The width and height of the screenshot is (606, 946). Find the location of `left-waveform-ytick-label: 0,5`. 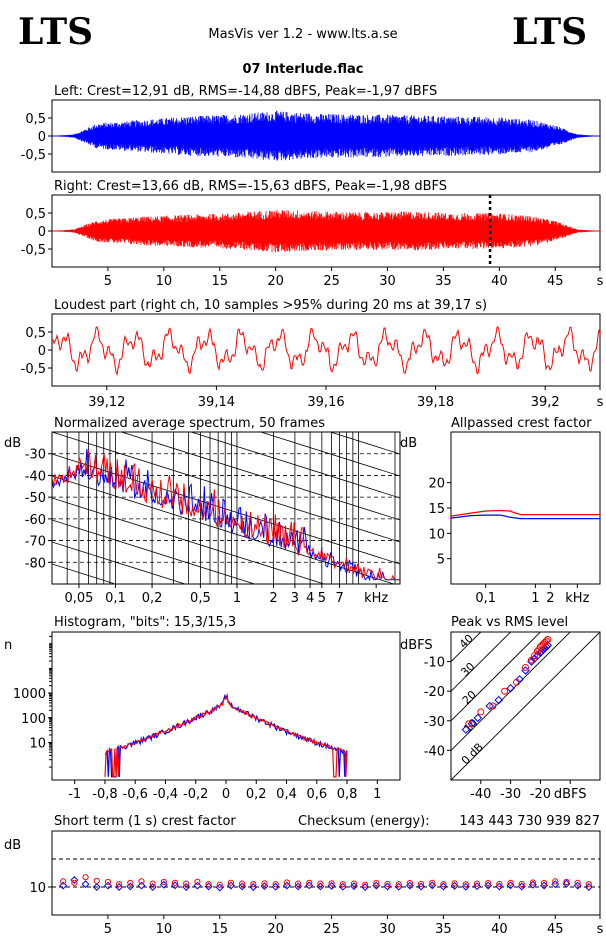

left-waveform-ytick-label: 0,5 is located at coordinates (35, 119).